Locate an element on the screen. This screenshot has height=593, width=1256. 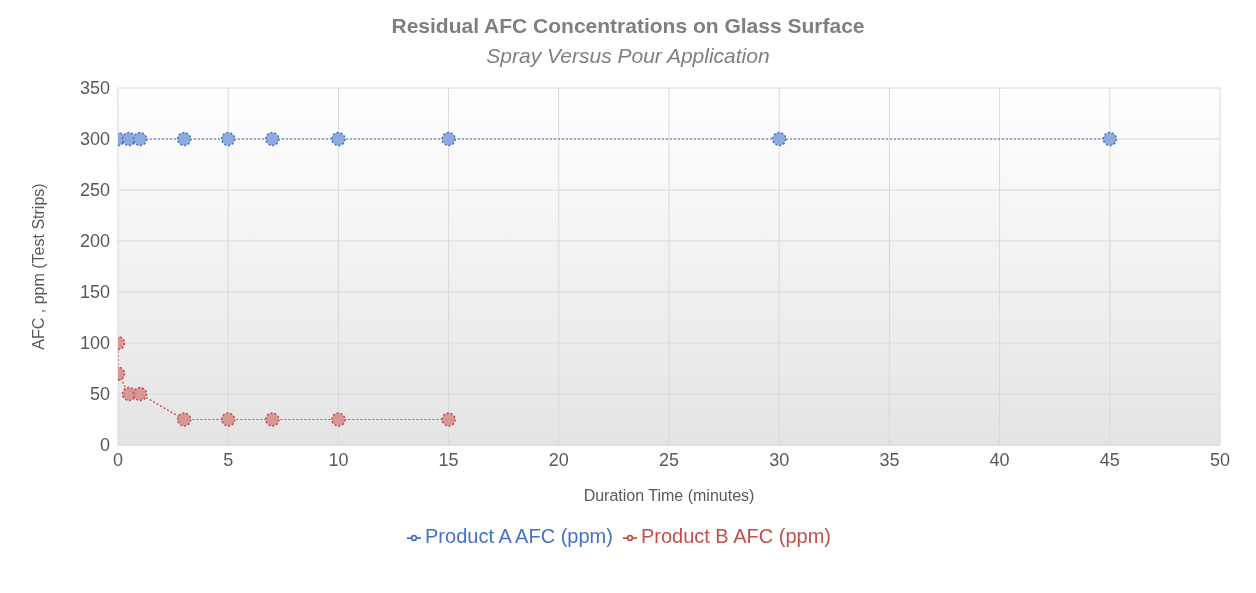
y-tick-label: 350 is located at coordinates (94, 88).